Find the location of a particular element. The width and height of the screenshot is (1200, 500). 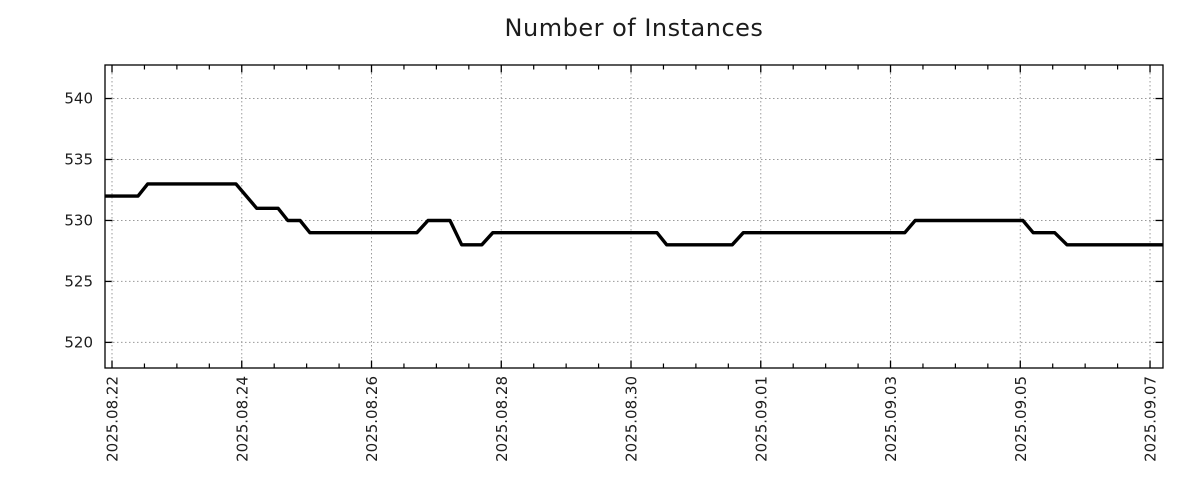

series-line-instances is located at coordinates (634, 214).